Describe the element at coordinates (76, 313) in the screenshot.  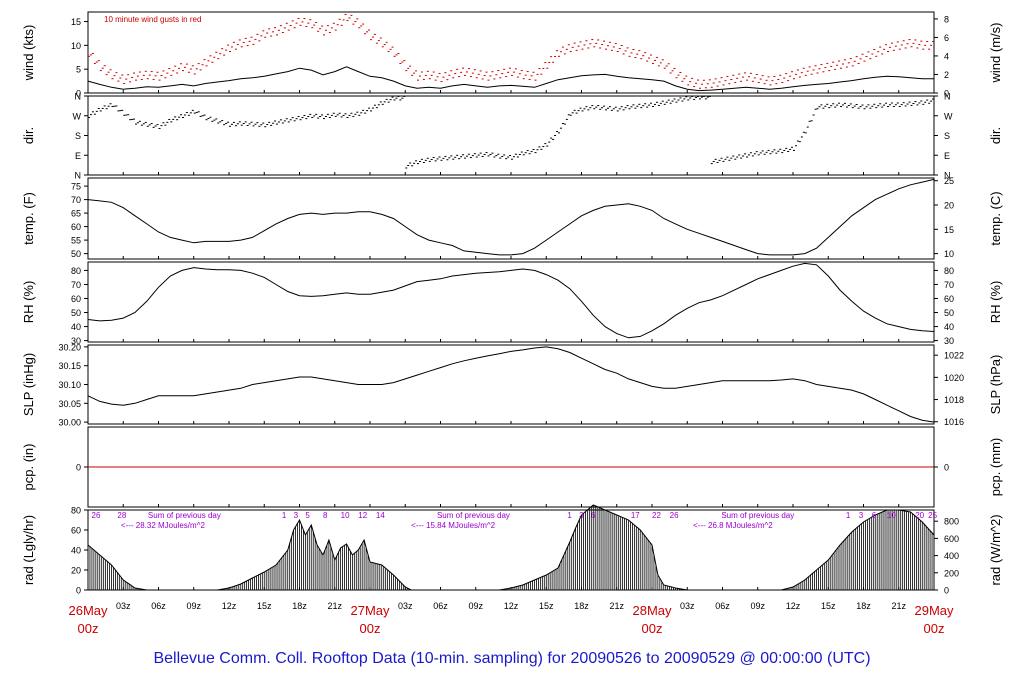
I see `left-tick-label: 50` at that location.